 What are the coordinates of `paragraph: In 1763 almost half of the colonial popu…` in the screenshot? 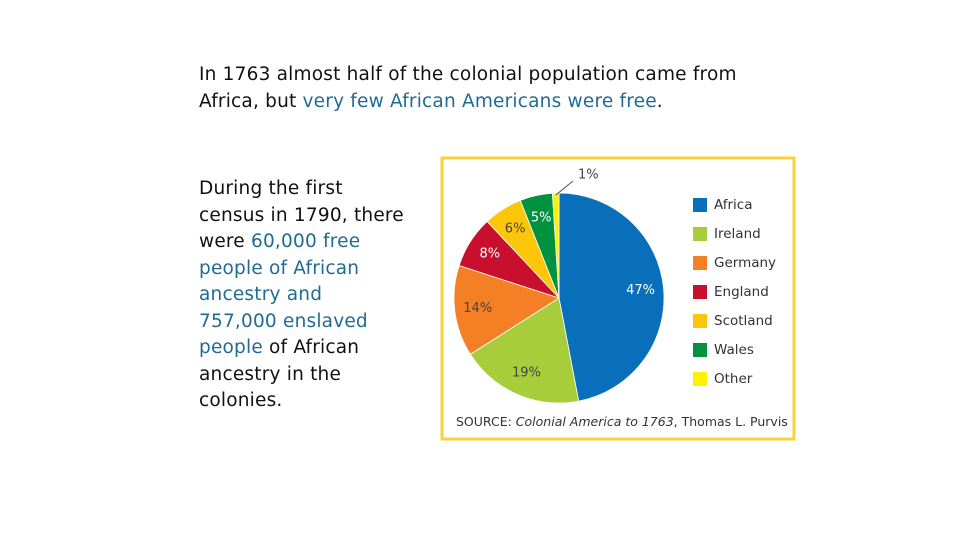 It's located at (484, 88).